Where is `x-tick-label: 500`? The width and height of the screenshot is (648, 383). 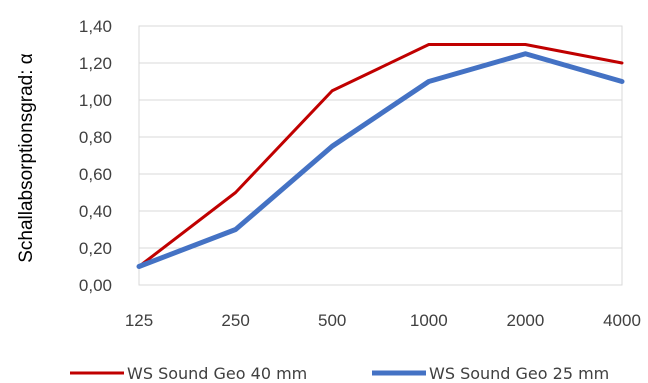
x-tick-label: 500 is located at coordinates (332, 320).